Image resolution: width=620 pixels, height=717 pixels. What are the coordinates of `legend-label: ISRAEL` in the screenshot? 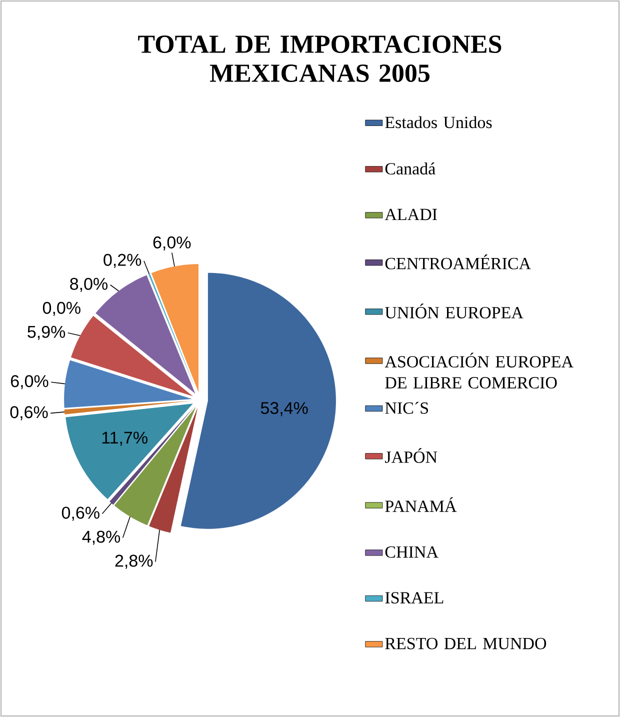 It's located at (414, 598).